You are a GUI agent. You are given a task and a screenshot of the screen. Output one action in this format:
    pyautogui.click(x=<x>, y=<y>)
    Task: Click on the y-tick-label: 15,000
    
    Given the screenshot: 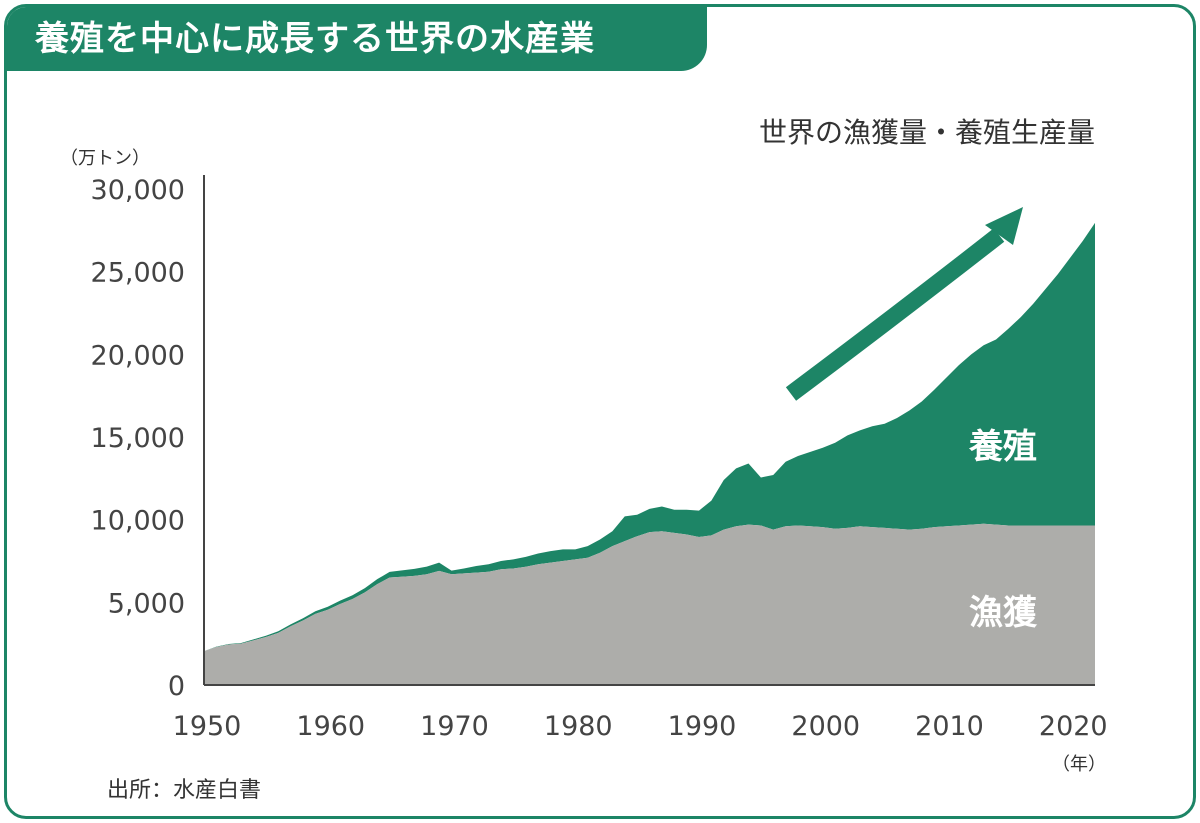 What is the action you would take?
    pyautogui.click(x=138, y=438)
    